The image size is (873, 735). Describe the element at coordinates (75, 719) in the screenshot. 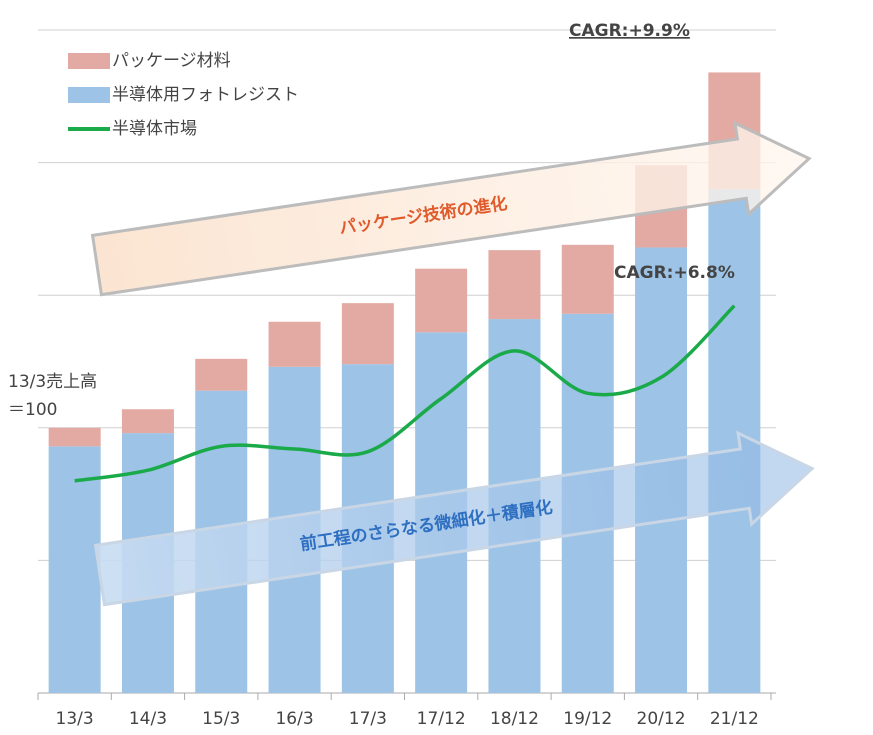

I see `x-tick-label: 13/3` at that location.